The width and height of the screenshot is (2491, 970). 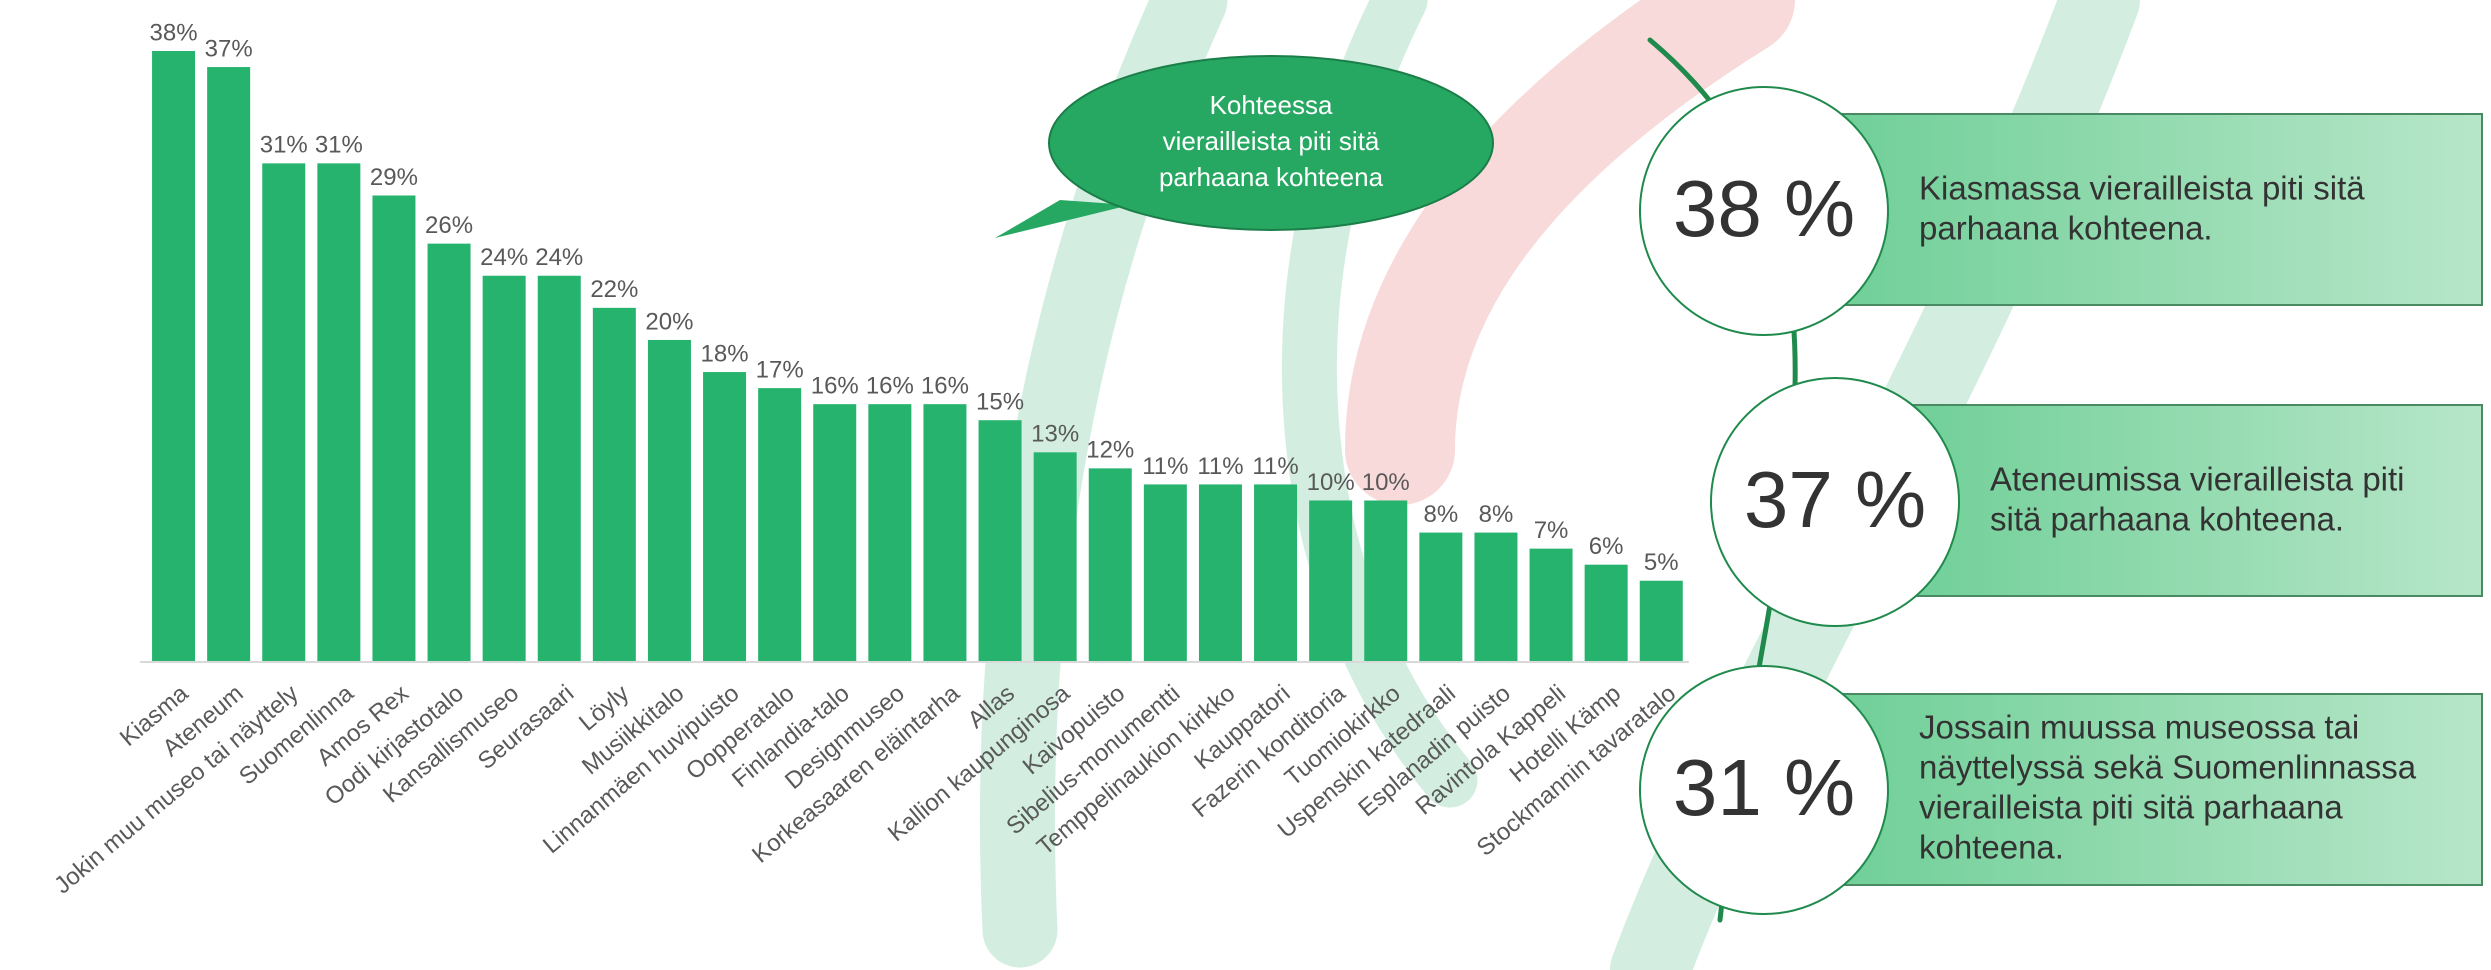 I want to click on value-label: 5%, so click(x=1661, y=562).